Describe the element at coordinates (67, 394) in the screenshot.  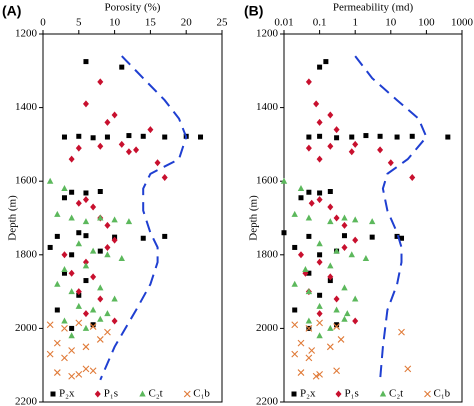
I see `legend-label: P₂x` at that location.